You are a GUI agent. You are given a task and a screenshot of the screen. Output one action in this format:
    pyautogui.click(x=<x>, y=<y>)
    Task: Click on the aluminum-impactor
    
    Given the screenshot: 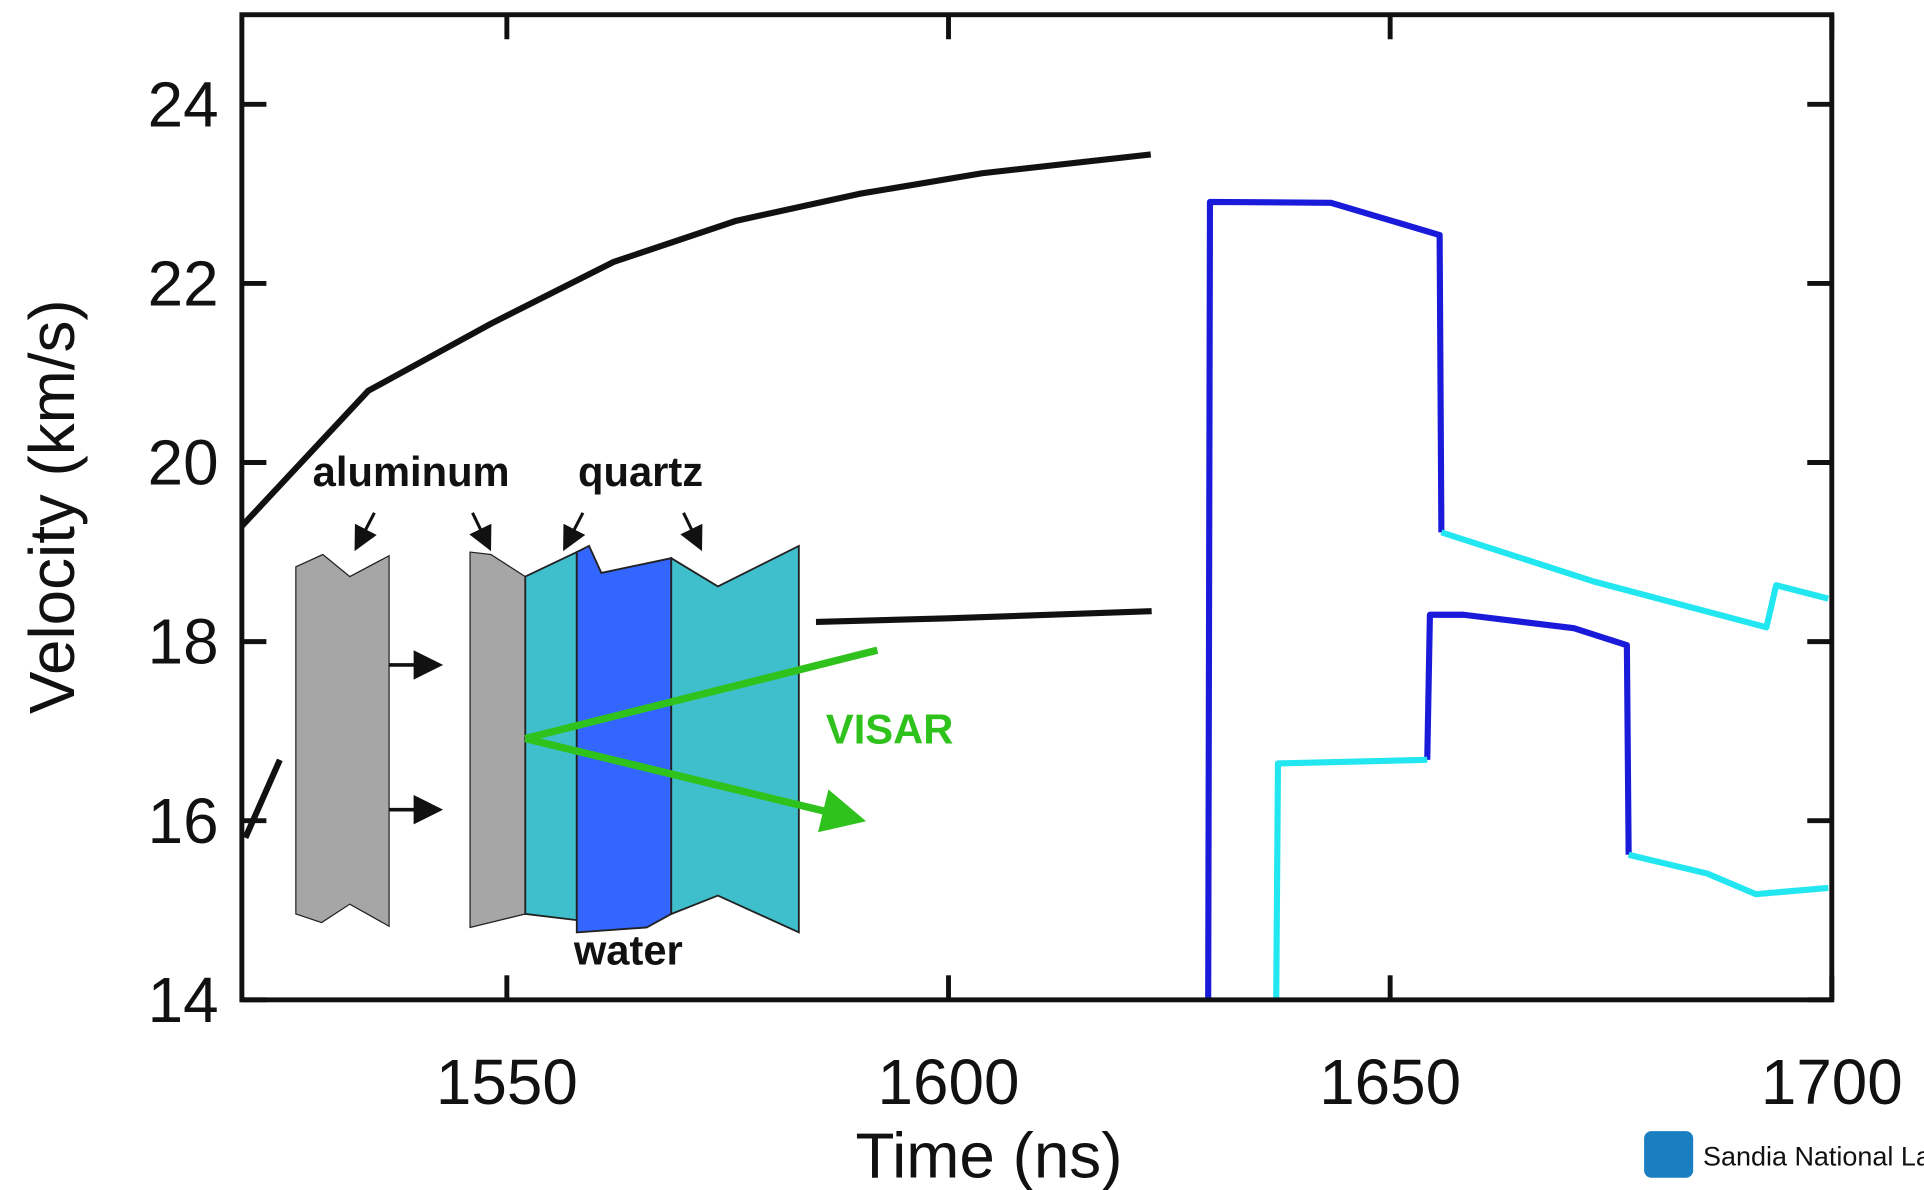 What is the action you would take?
    pyautogui.click(x=342, y=740)
    